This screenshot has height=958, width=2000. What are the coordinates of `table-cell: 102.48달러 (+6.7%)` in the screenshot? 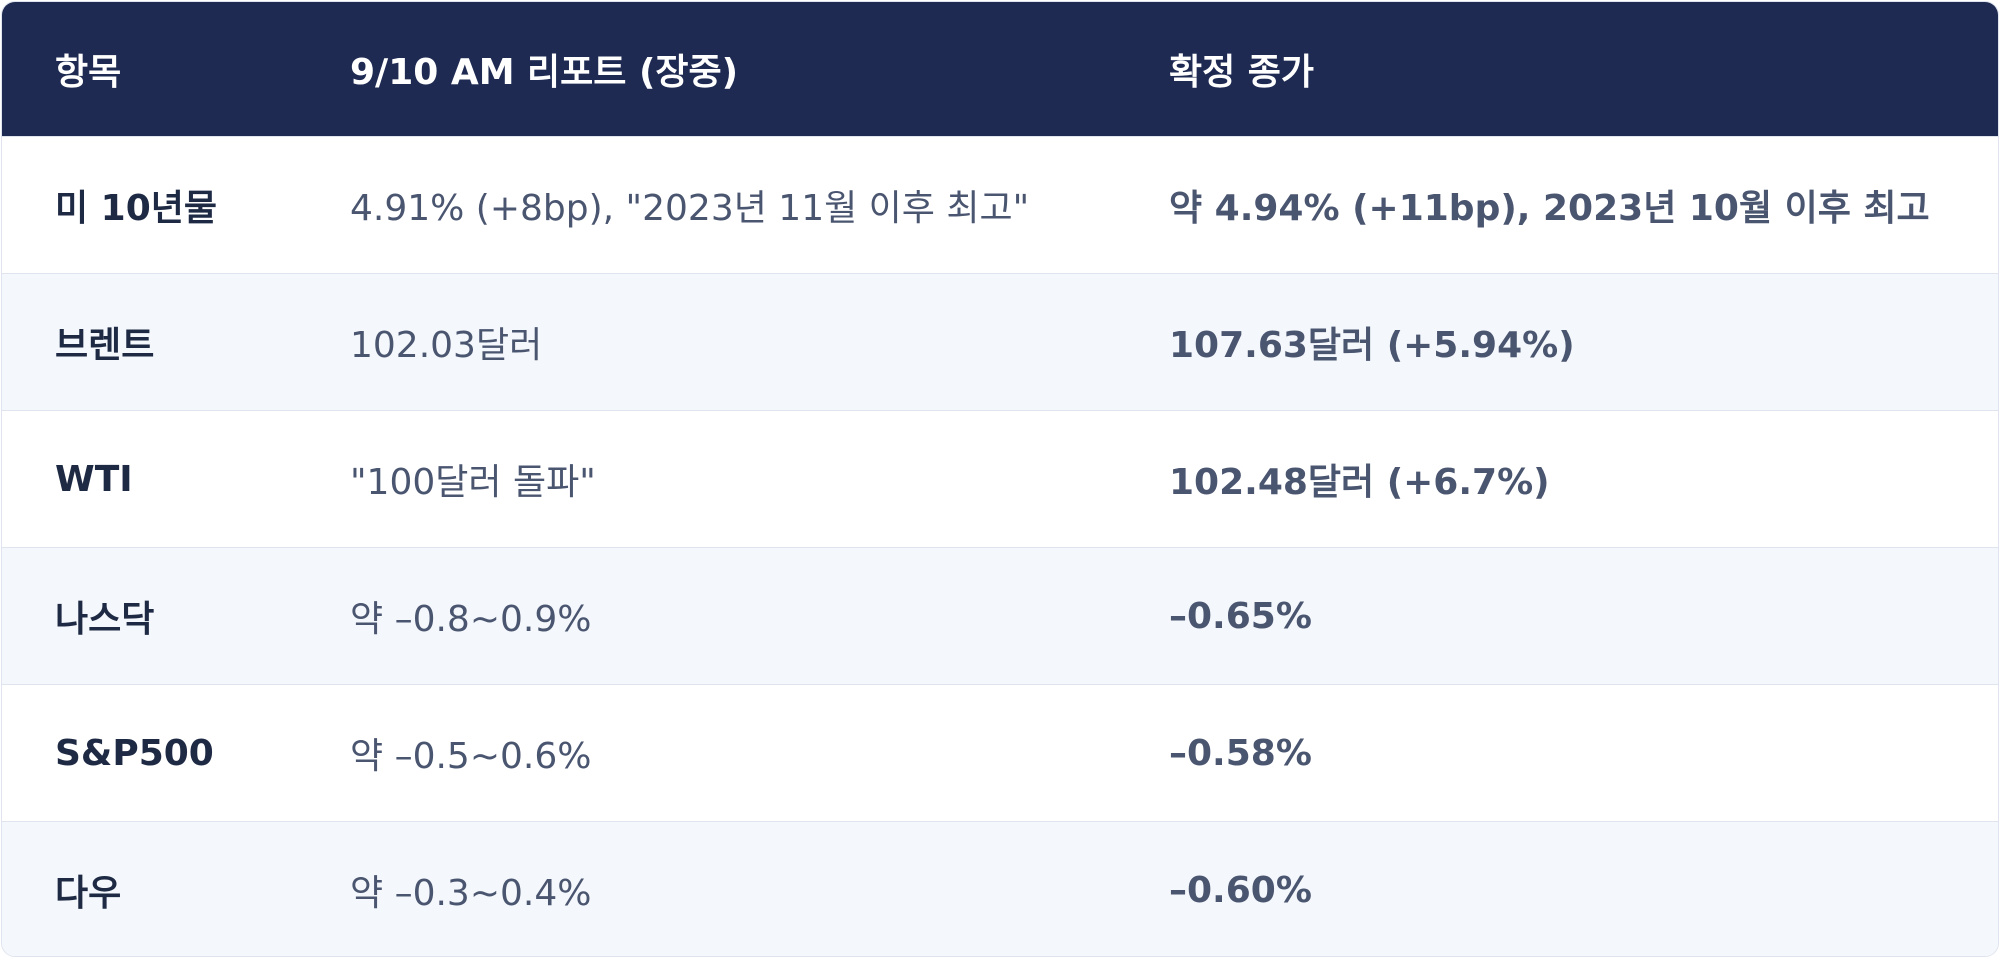 It's located at (1557, 479).